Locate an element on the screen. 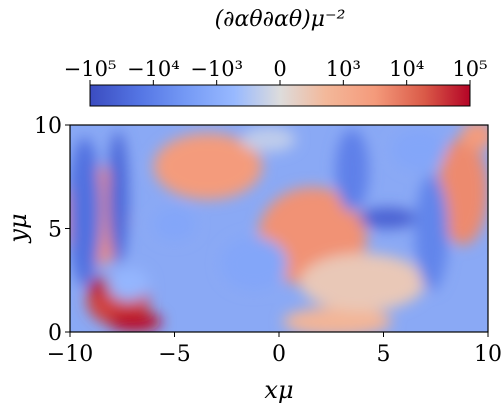 The image size is (504, 405). colorbar-tick-label: 0 is located at coordinates (279, 69).